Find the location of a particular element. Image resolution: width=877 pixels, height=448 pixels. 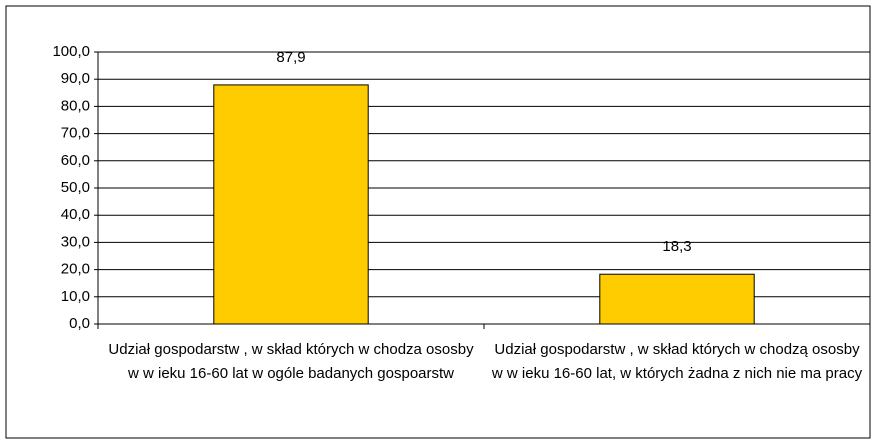

y-tick-label: 60,0 is located at coordinates (75, 160).